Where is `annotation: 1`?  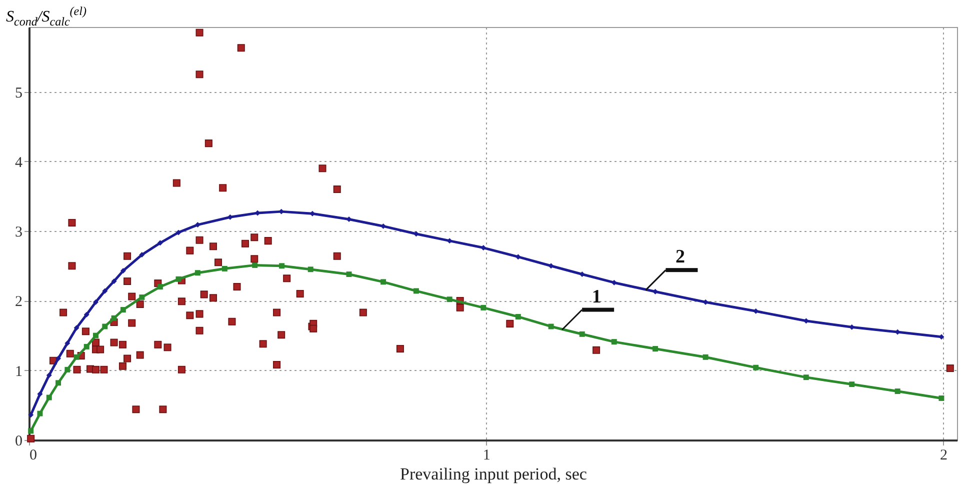
annotation: 1 is located at coordinates (597, 297).